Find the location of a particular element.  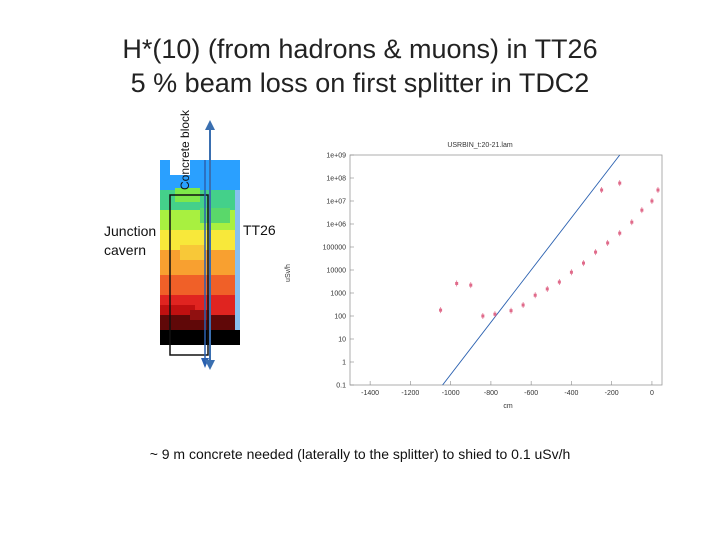

tt26-label: TT26 is located at coordinates (259, 230).